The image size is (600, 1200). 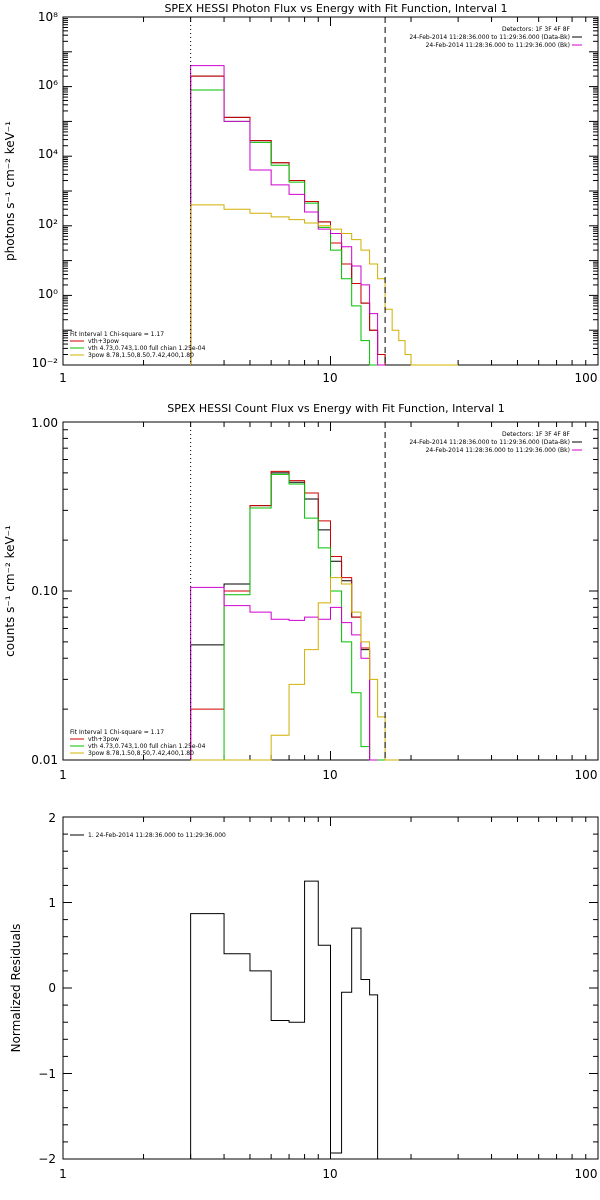 What do you see at coordinates (44, 423) in the screenshot?
I see `y-tick-label: 1.00` at bounding box center [44, 423].